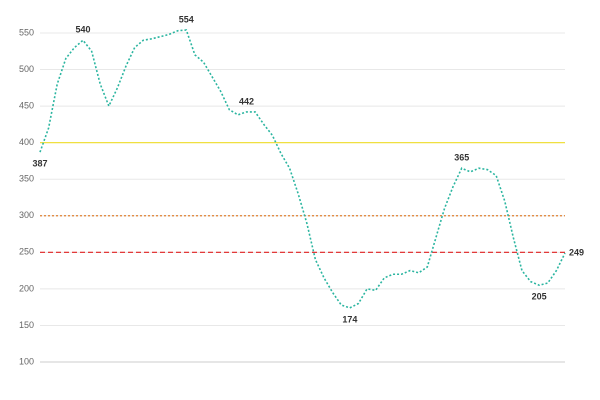 This screenshot has width=600, height=400. Describe the element at coordinates (26, 69) in the screenshot. I see `y-tick-label: 500` at that location.